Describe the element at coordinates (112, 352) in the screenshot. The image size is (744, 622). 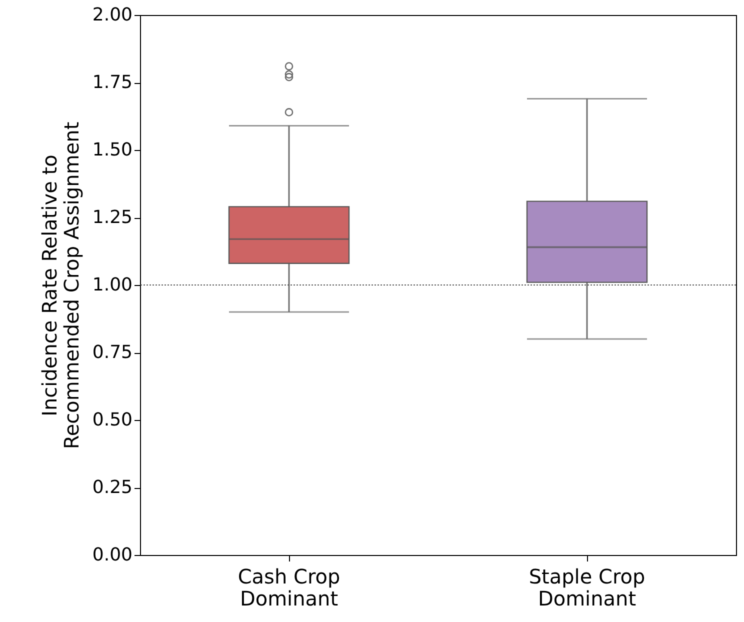
I see `y-tick-label: 0.75` at that location.